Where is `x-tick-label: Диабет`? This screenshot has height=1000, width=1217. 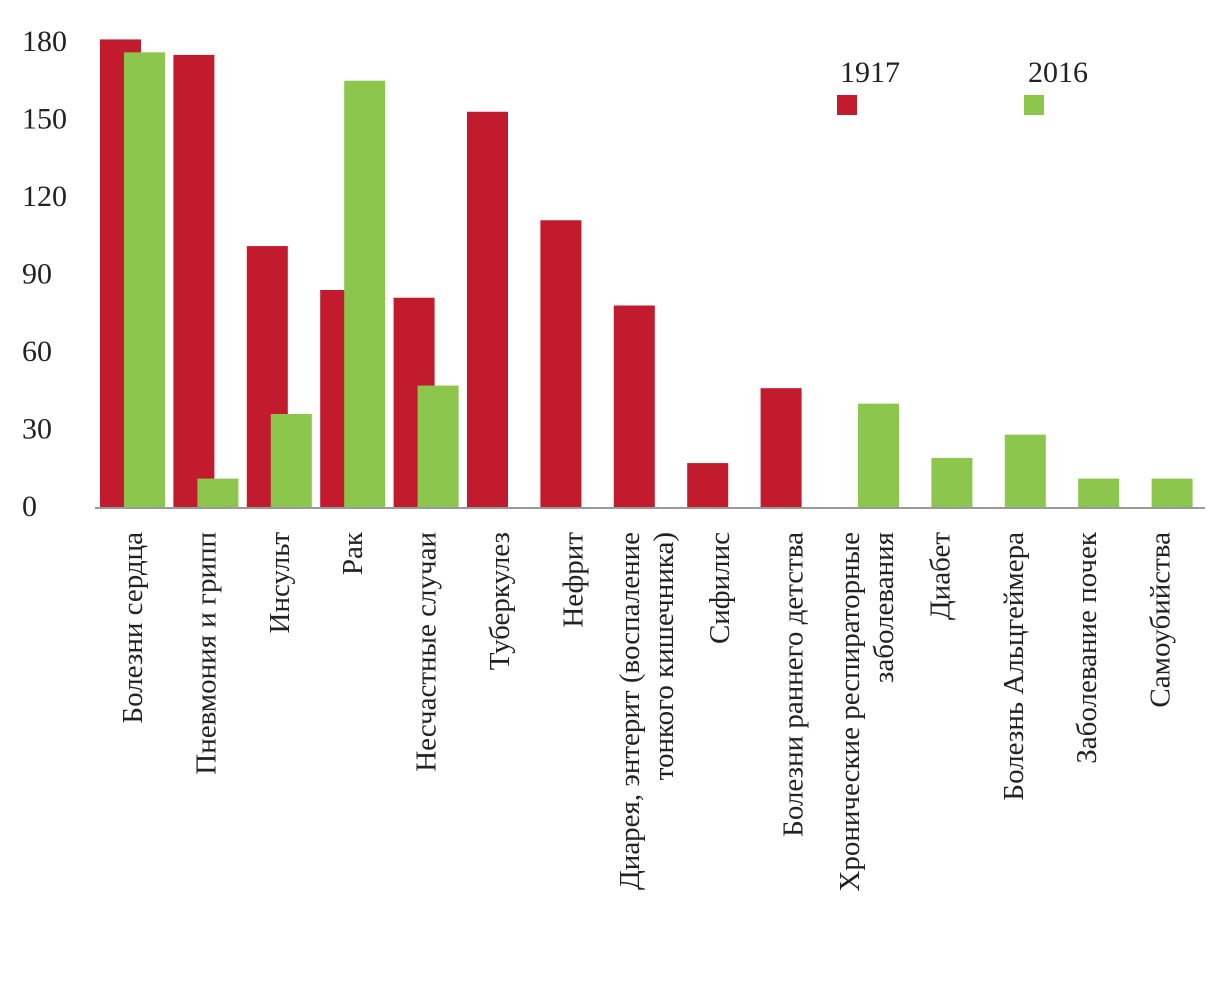 x-tick-label: Диабет is located at coordinates (940, 576).